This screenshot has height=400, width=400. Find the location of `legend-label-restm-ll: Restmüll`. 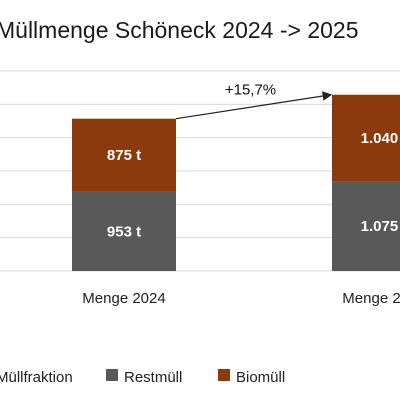

legend-label-restm-ll: Restmüll is located at coordinates (153, 377).